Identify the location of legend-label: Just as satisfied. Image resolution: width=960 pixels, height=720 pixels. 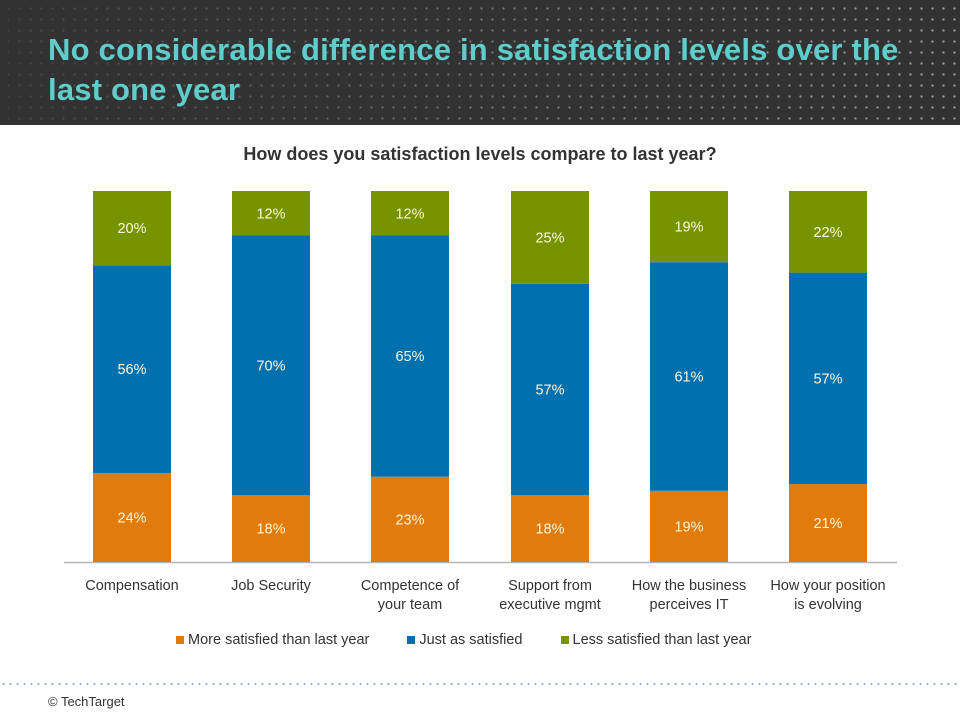
(471, 640).